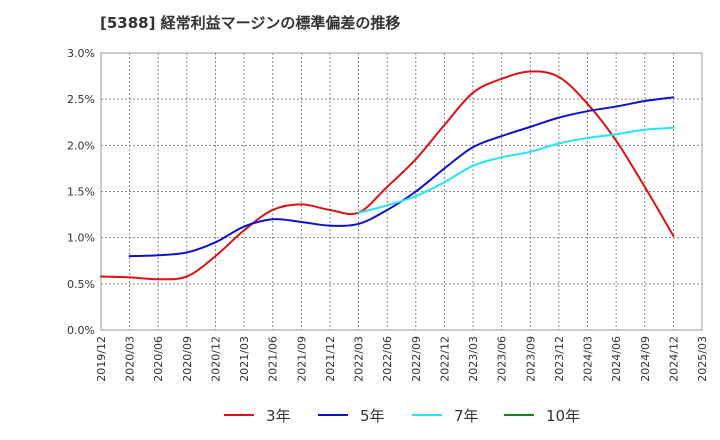 The height and width of the screenshot is (440, 720). Describe the element at coordinates (81, 53) in the screenshot. I see `y-tick-label: 3.0%` at that location.